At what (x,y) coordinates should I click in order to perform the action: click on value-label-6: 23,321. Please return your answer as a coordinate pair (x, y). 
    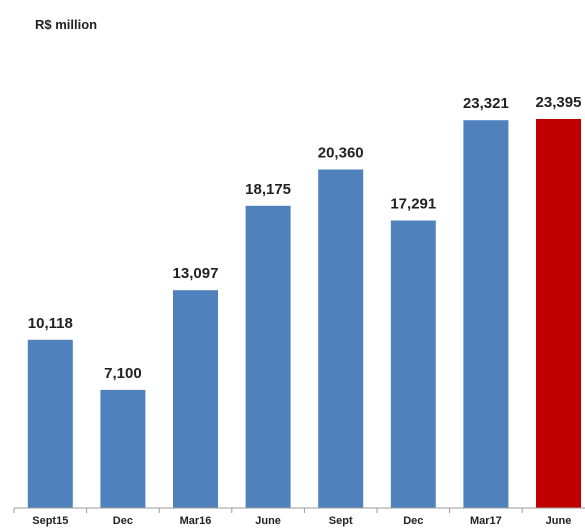
    Looking at the image, I should click on (486, 103).